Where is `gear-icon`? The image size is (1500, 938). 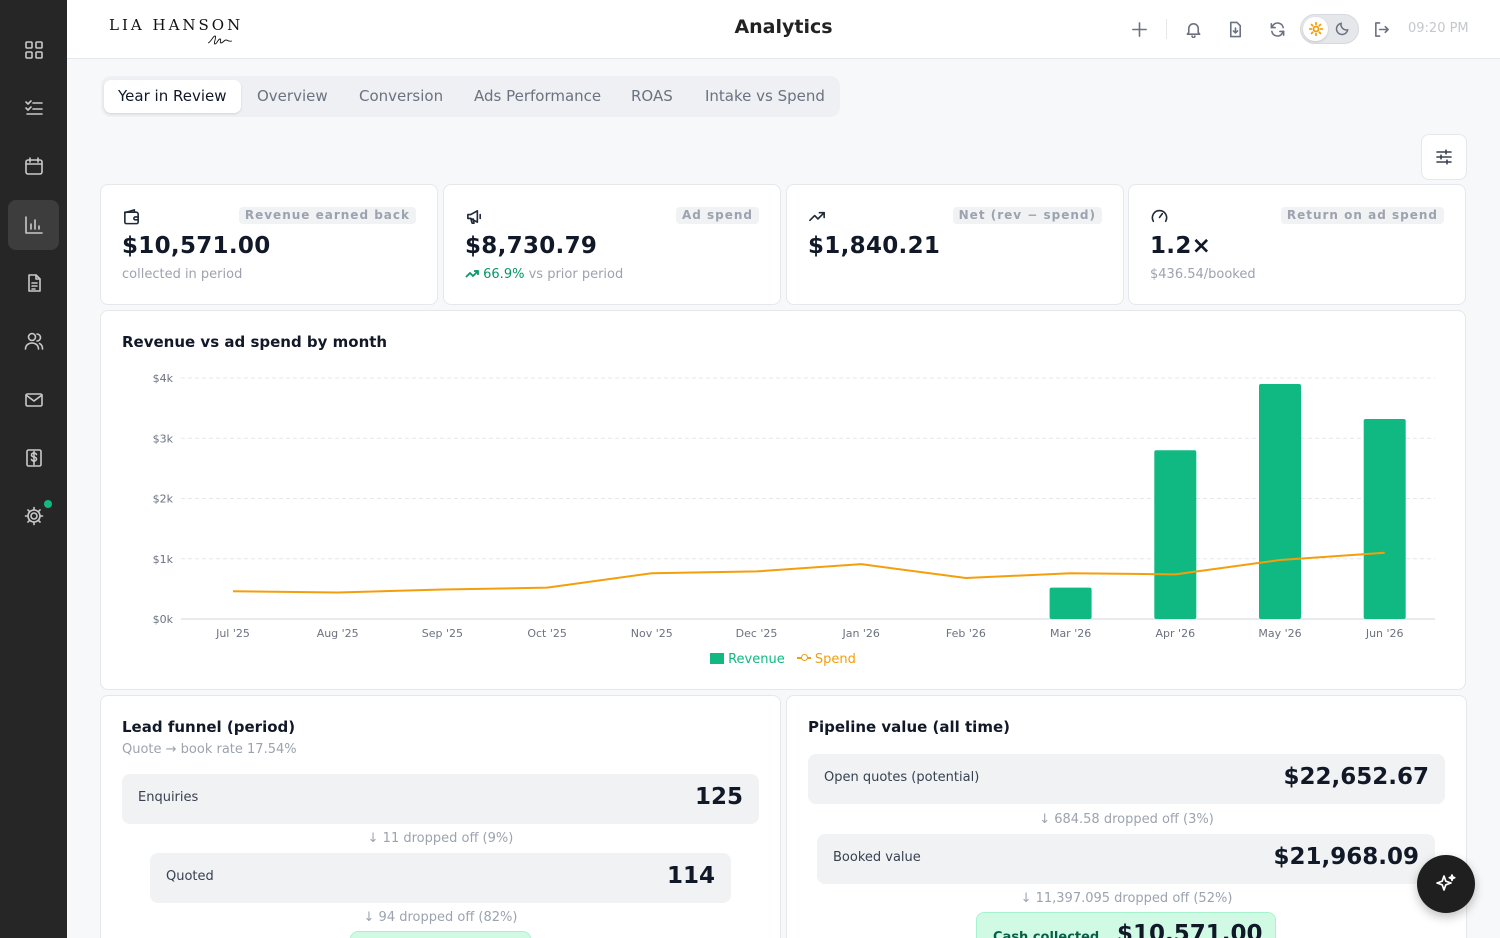 gear-icon is located at coordinates (33, 516).